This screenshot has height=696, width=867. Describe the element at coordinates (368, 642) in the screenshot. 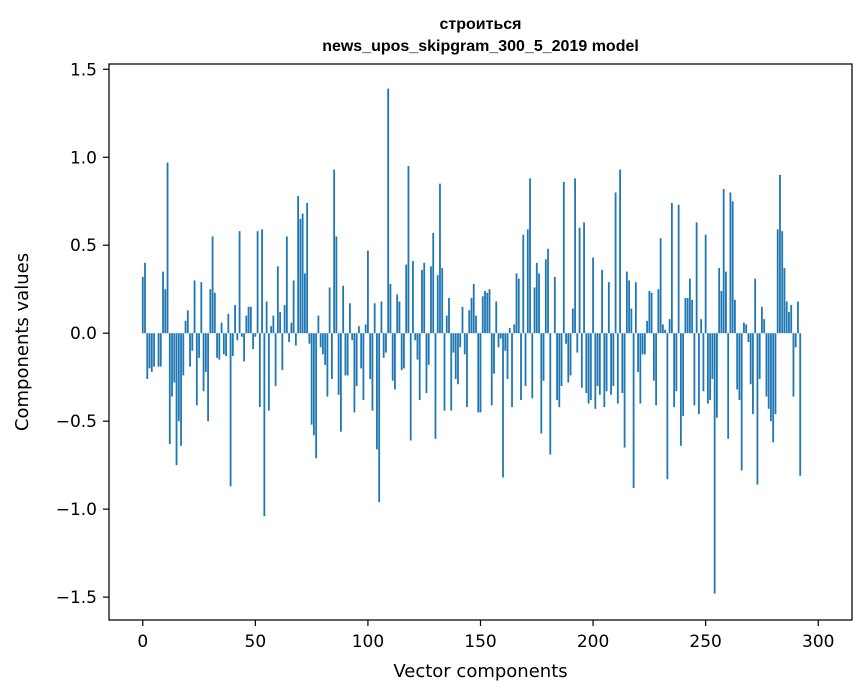

I see `x-tick-label: 100` at that location.